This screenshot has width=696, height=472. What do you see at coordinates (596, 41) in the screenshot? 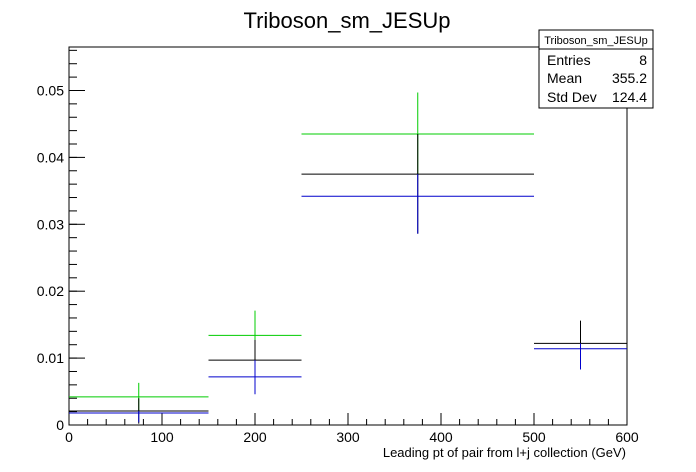
I see `stats-box-title: Triboson_sm_JESUp` at bounding box center [596, 41].